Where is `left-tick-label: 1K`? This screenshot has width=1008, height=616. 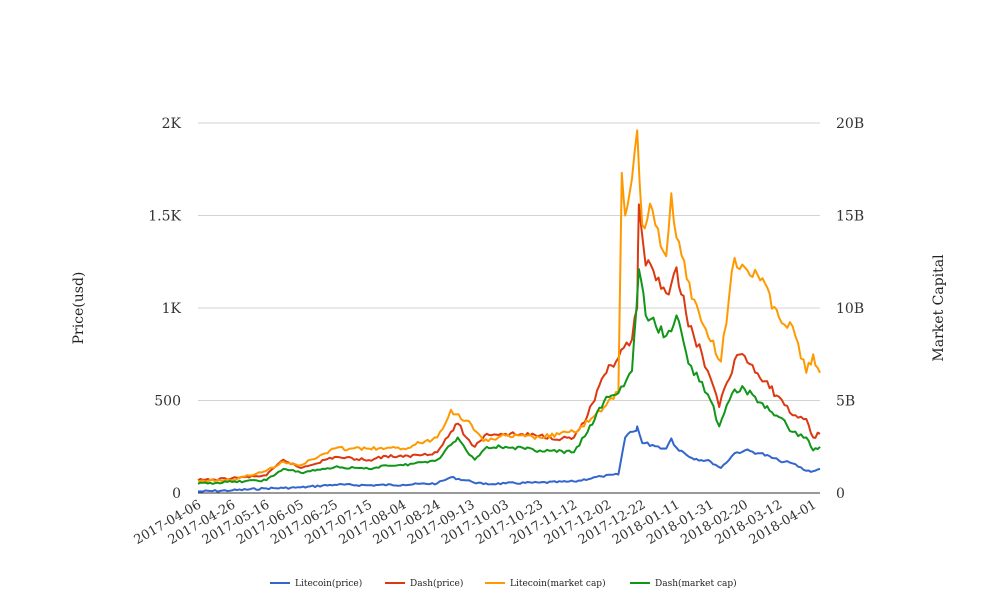
left-tick-label: 1K is located at coordinates (172, 309).